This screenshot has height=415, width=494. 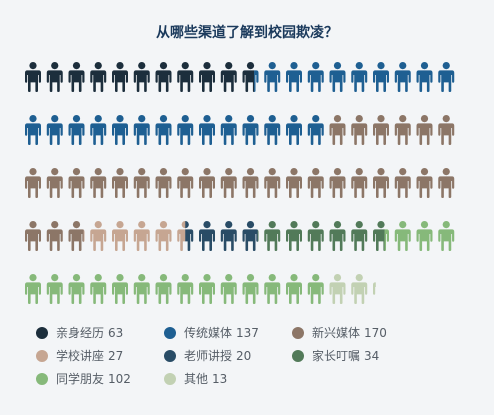 I want to click on legend-value: 34, so click(x=372, y=355).